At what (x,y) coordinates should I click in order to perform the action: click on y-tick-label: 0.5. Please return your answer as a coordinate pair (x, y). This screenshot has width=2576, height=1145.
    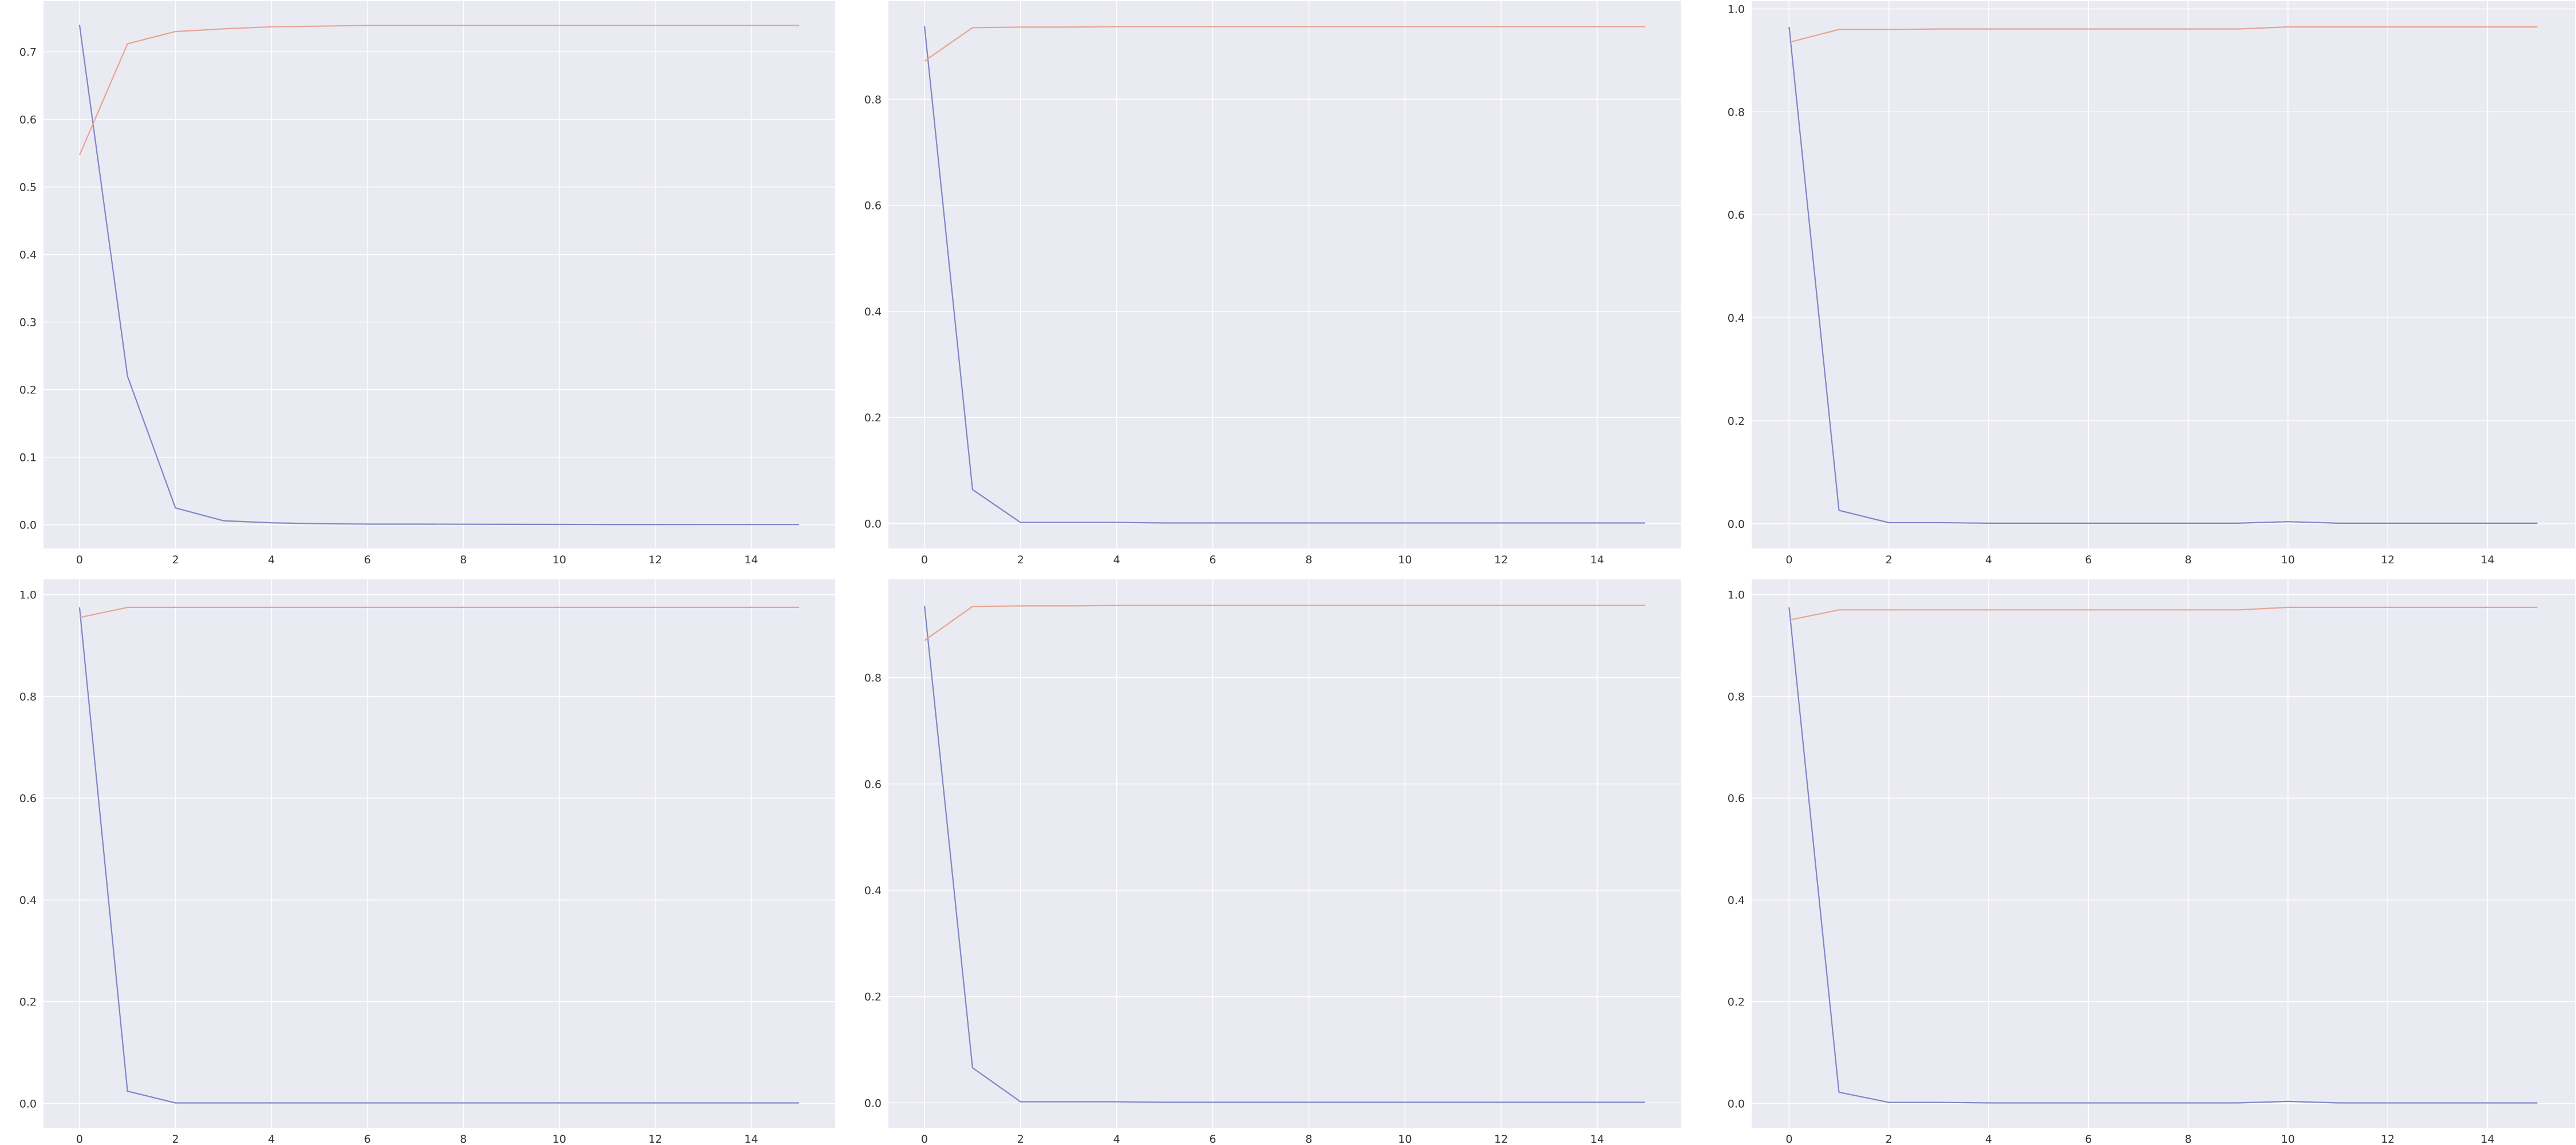
    Looking at the image, I should click on (28, 188).